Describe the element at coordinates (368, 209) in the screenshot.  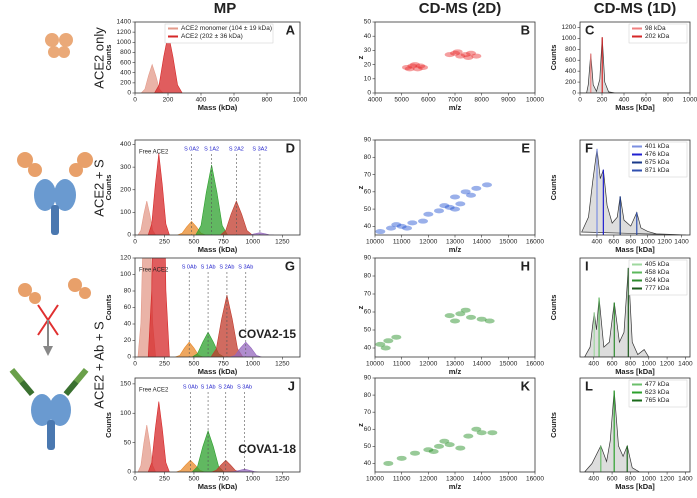
I see `y-tick-label: 50` at that location.